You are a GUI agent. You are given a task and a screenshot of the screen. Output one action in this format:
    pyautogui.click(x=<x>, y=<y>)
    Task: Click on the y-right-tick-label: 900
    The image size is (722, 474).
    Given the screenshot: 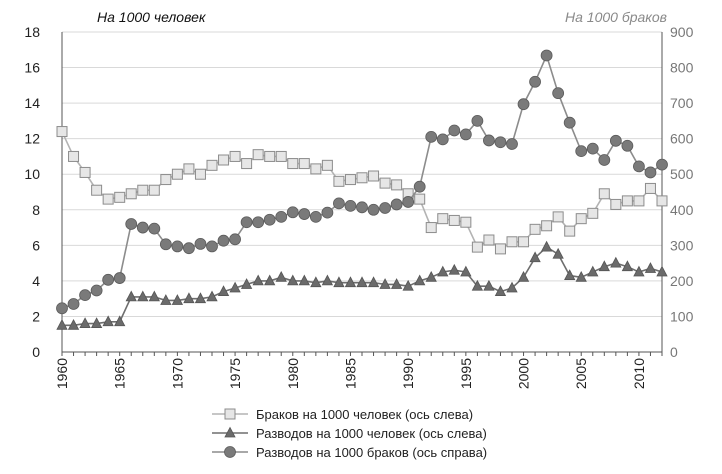 What is the action you would take?
    pyautogui.click(x=682, y=32)
    